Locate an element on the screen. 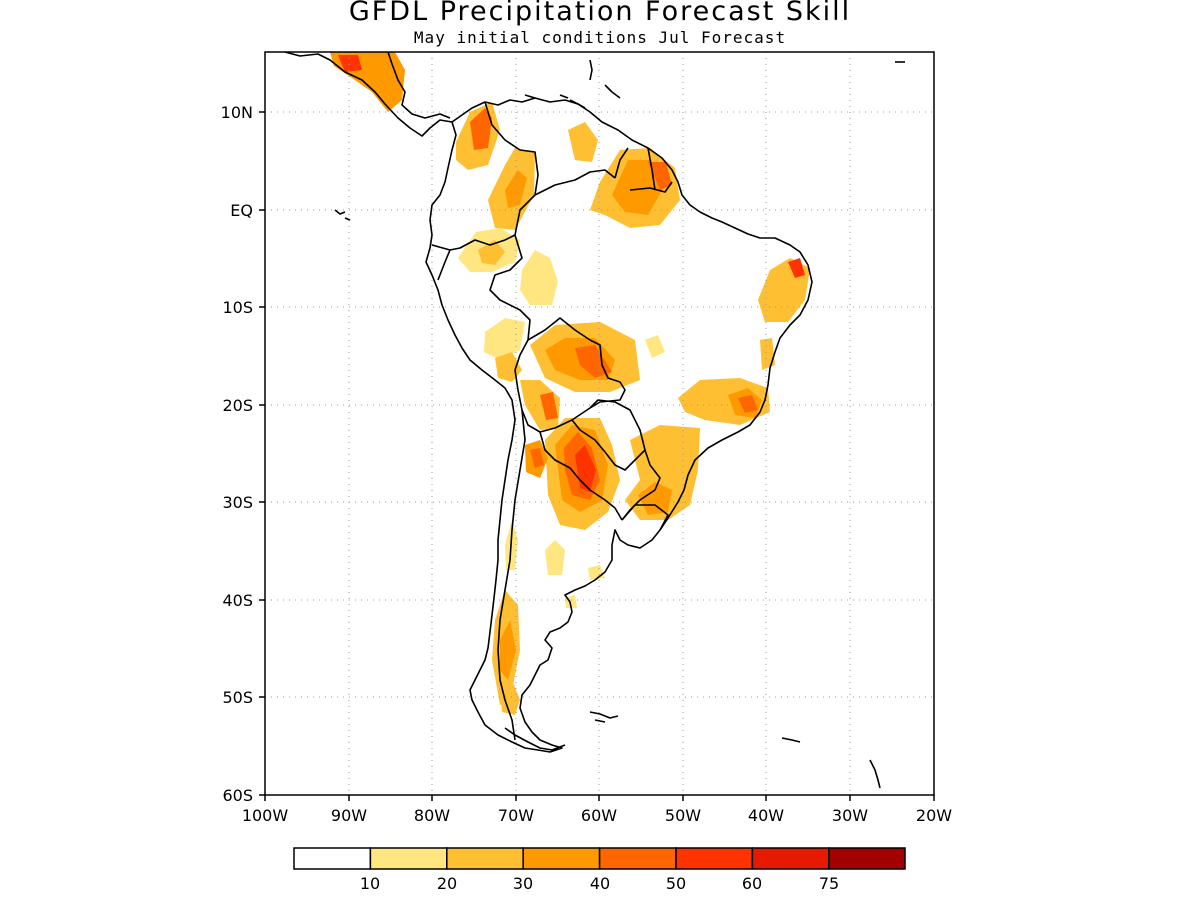 This screenshot has height=900, width=1200. region-ecuador-core is located at coordinates (491, 252).